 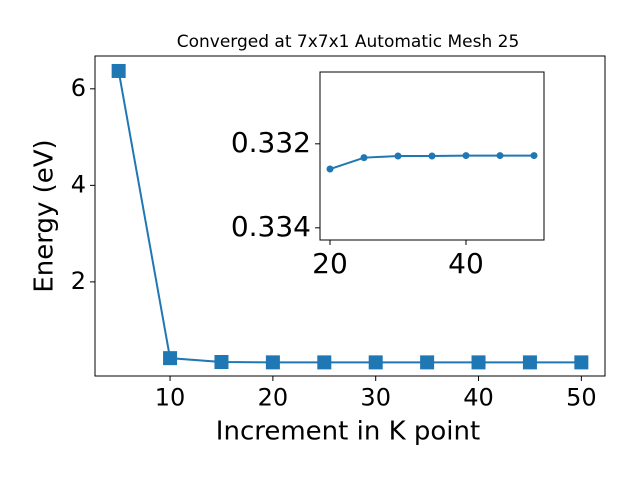 I want to click on y-tick-label: 2, so click(x=78, y=281).